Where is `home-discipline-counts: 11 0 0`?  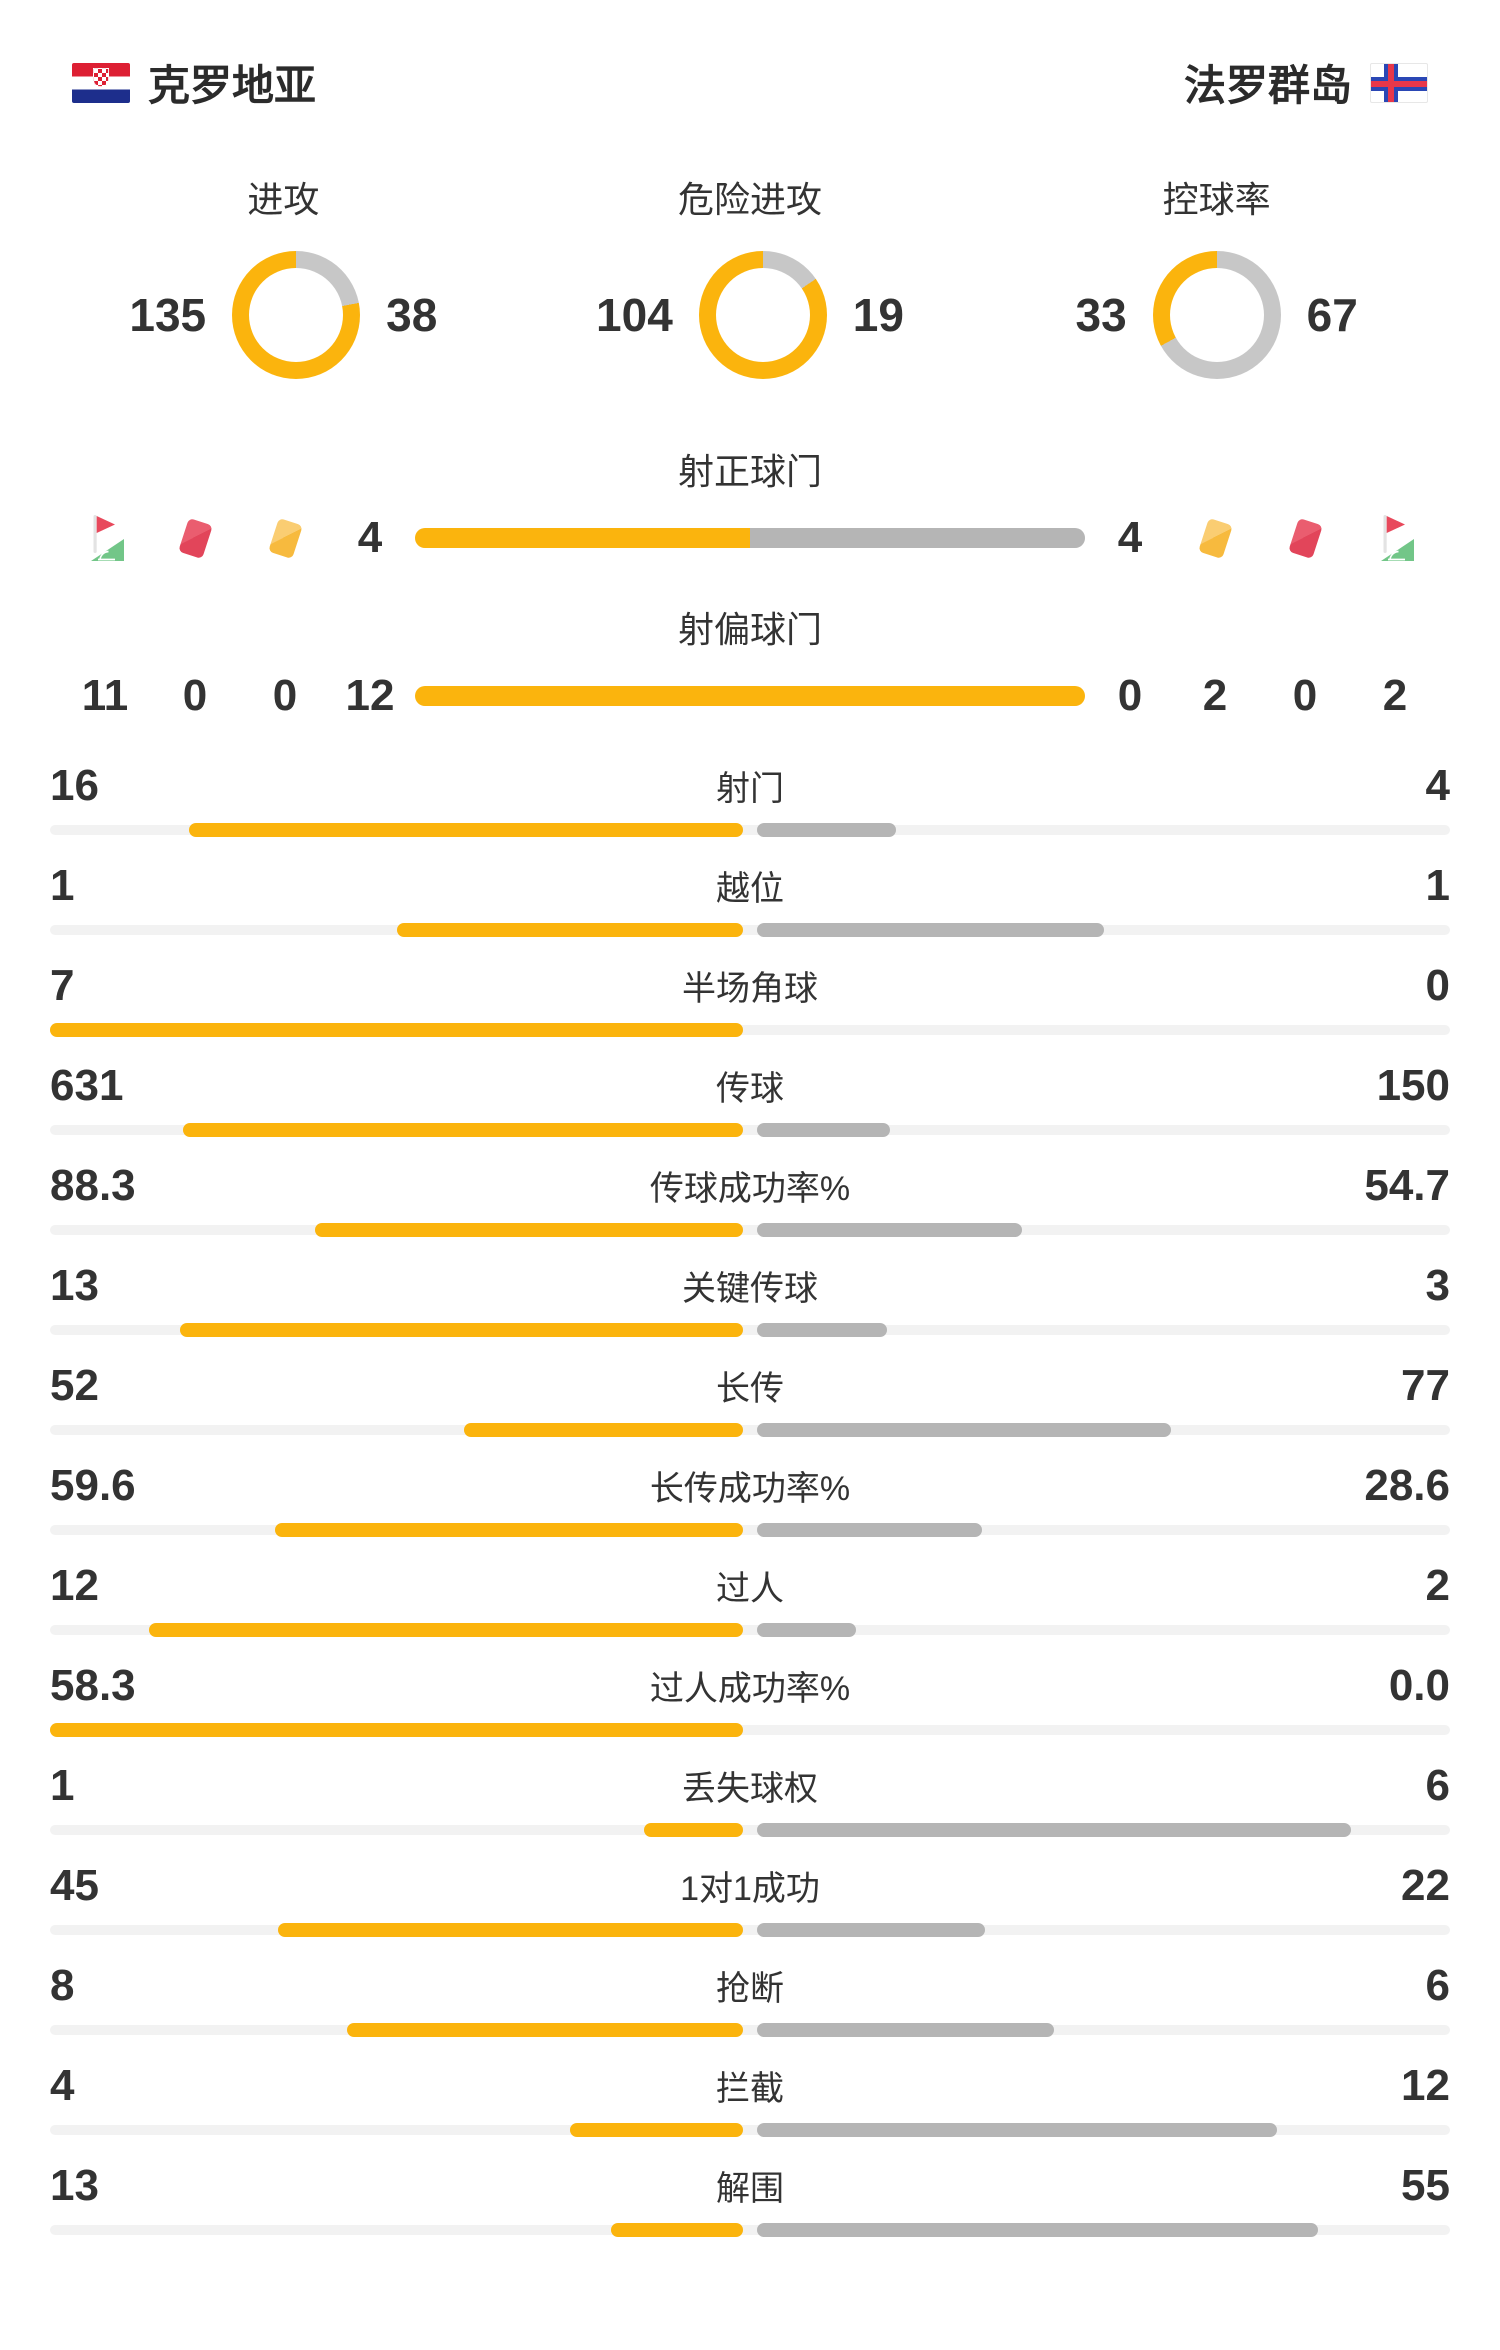 home-discipline-counts: 11 0 0 is located at coordinates (190, 696).